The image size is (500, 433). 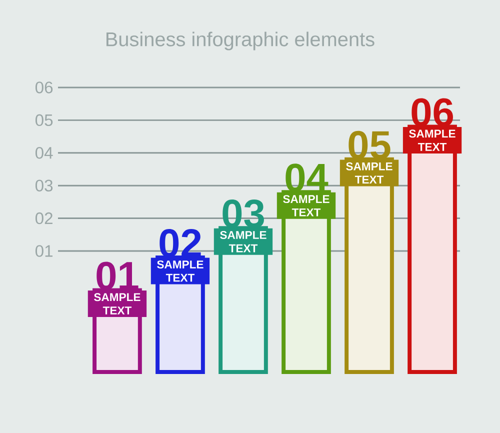 I want to click on annotation: 04, so click(x=307, y=178).